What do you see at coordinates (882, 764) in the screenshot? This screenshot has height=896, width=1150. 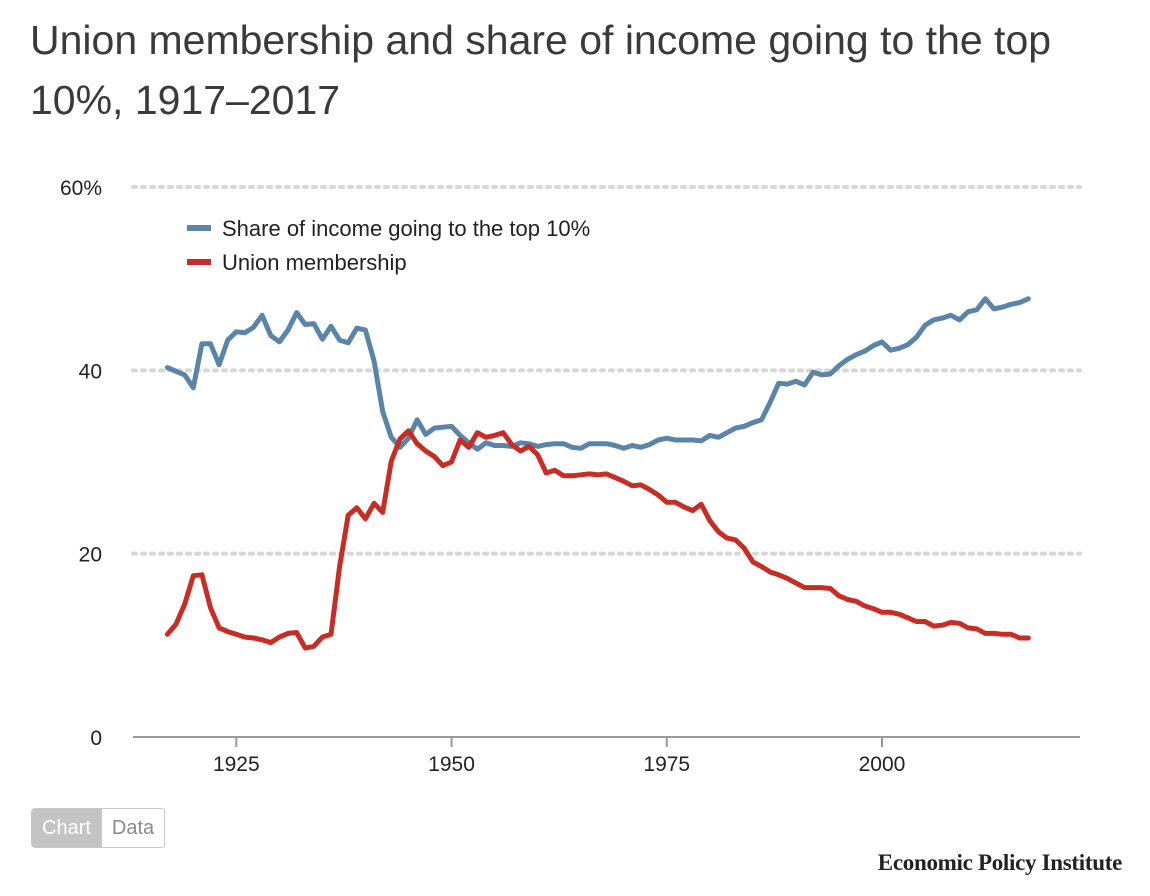 I see `x-tick-label: 2000` at bounding box center [882, 764].